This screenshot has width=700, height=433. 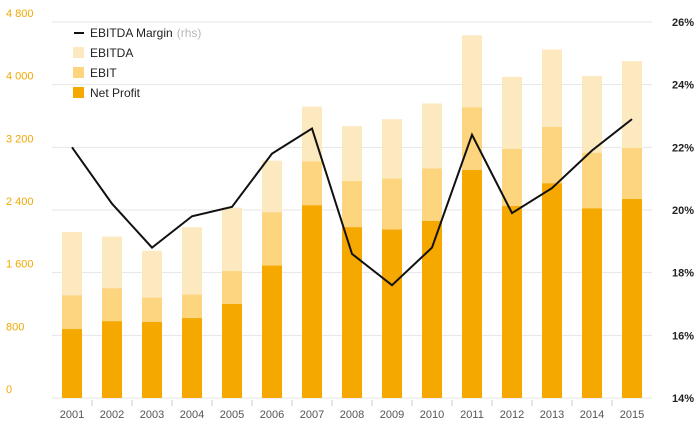 What do you see at coordinates (683, 23) in the screenshot?
I see `y-right-tick-label: 26%` at bounding box center [683, 23].